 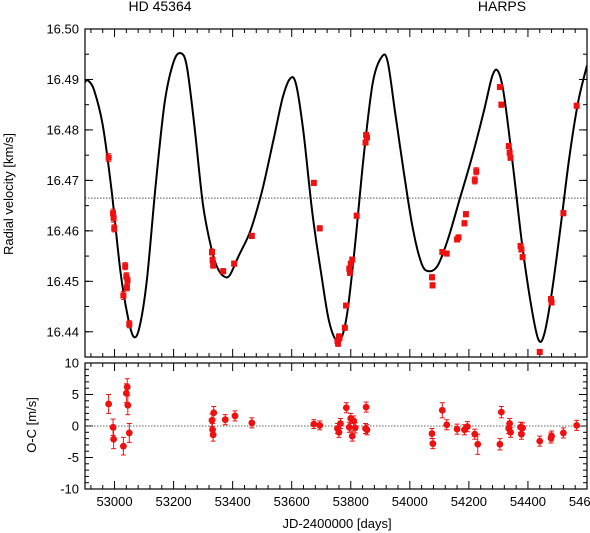 What do you see at coordinates (75, 426) in the screenshot?
I see `oc-y-tick-label: 0` at bounding box center [75, 426].